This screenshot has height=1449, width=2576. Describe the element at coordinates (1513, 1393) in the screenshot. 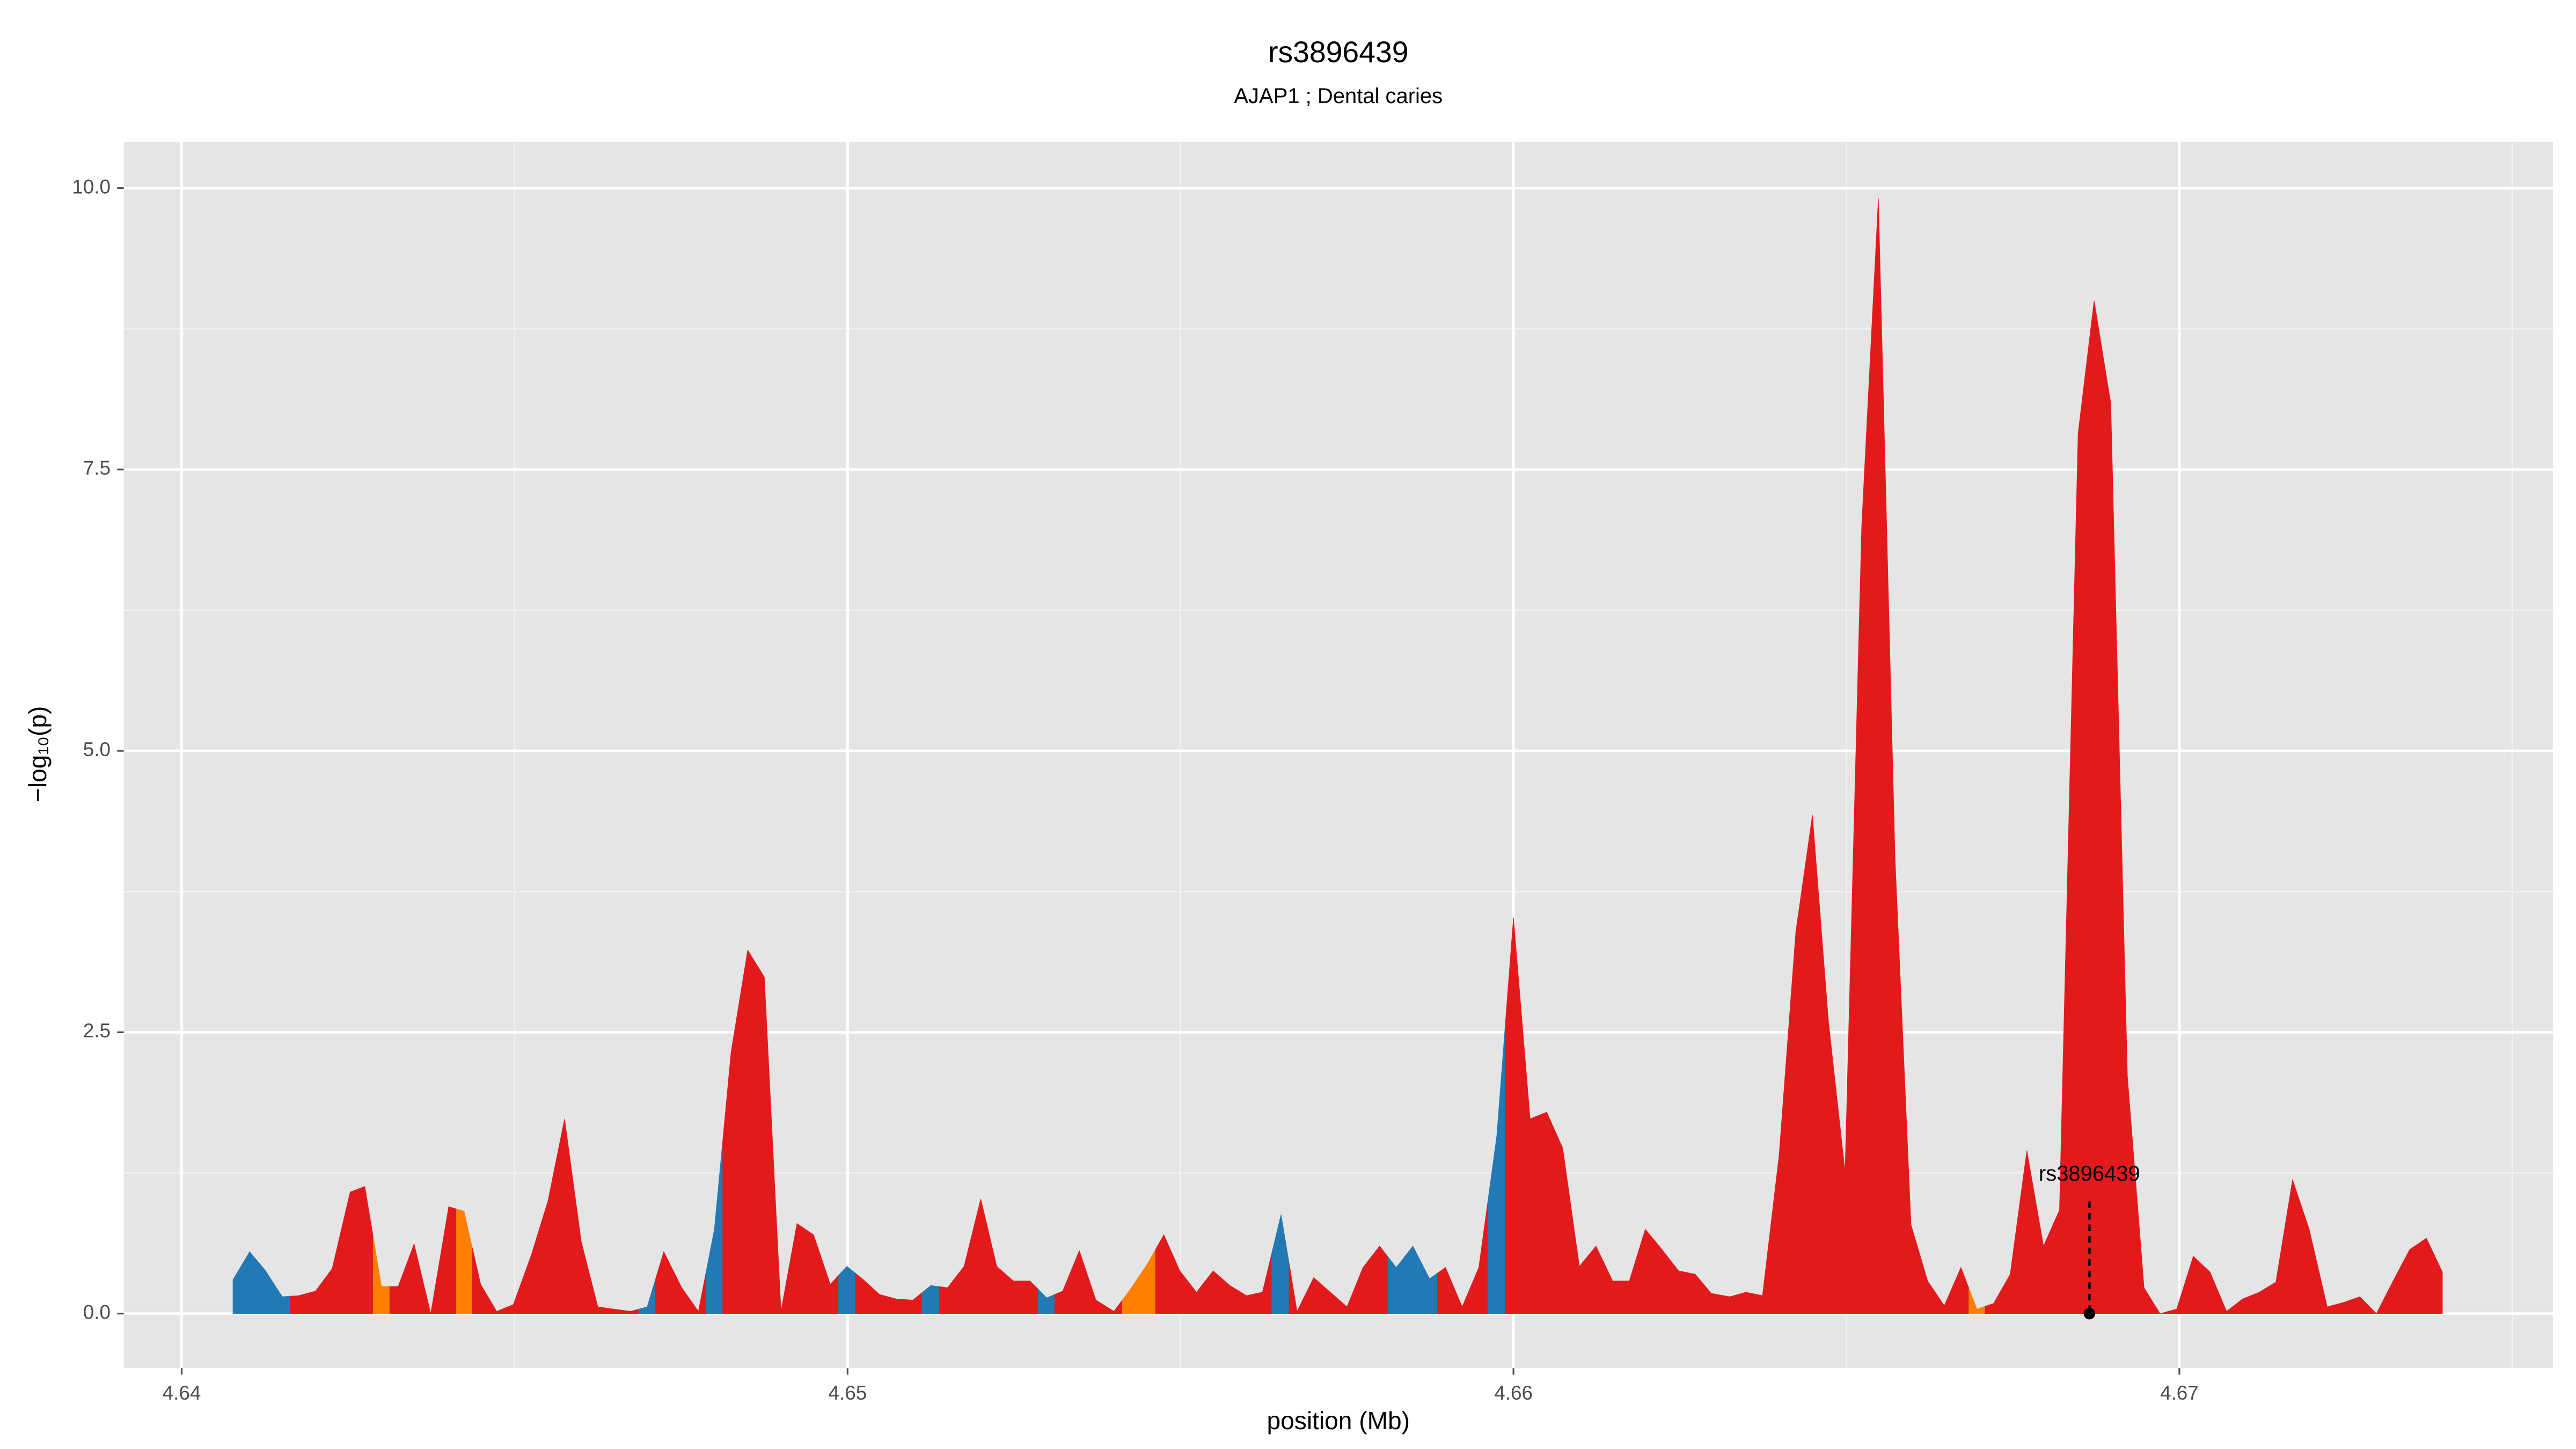

I see `x-tick-label: 4.66` at that location.